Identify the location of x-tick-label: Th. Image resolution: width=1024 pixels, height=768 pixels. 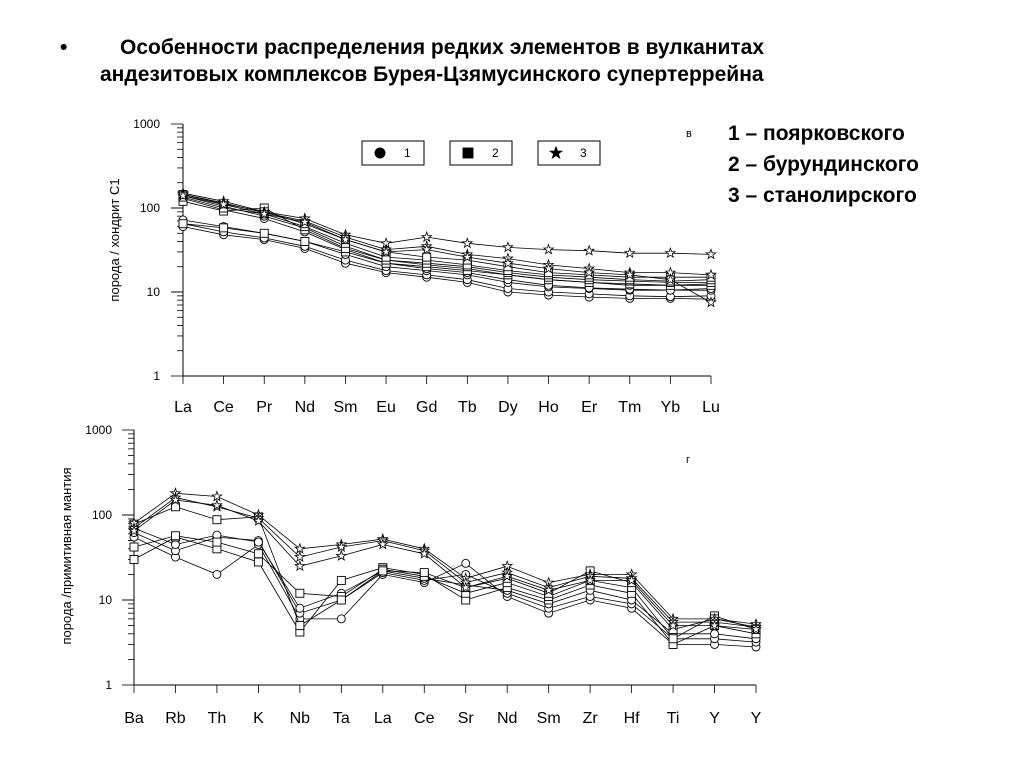
(217, 718).